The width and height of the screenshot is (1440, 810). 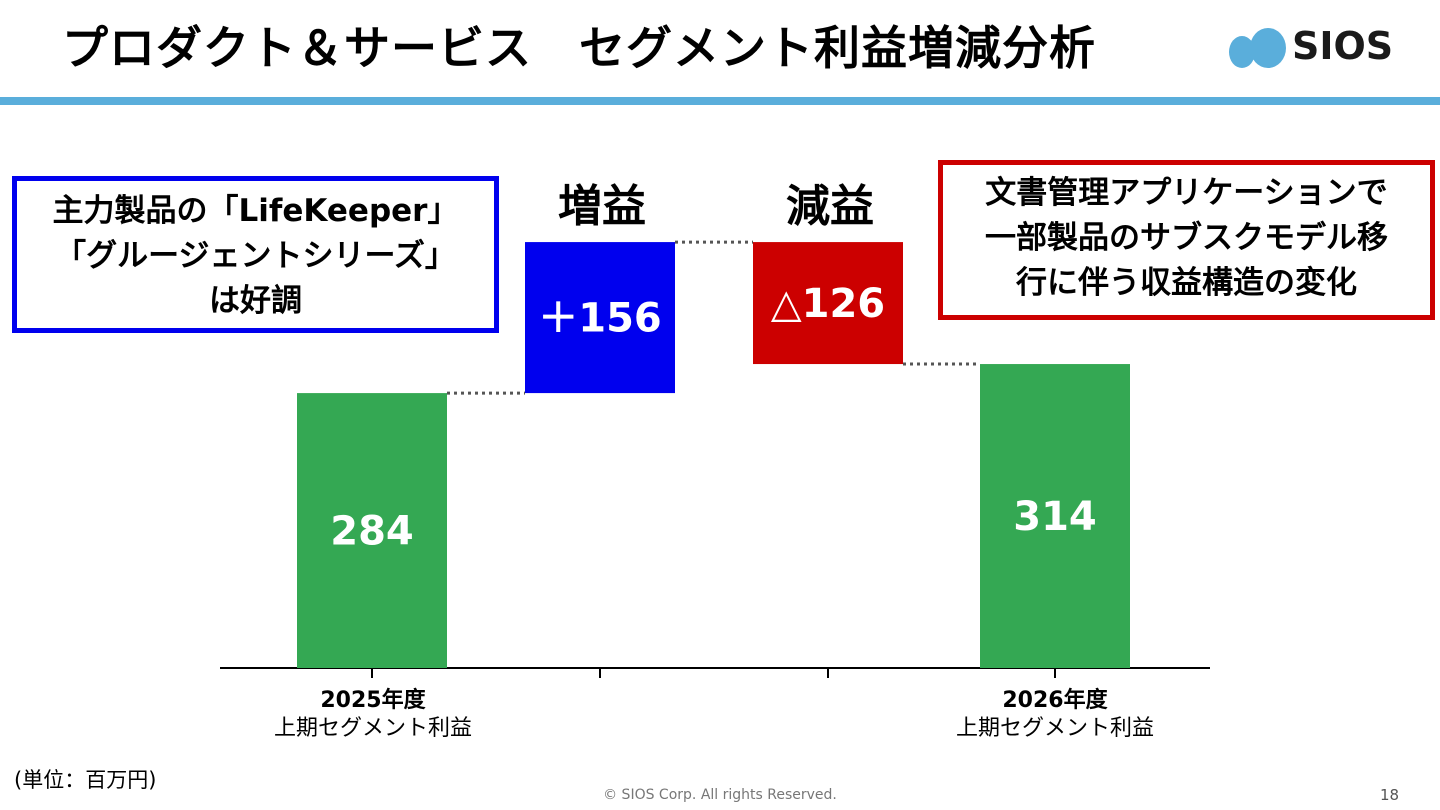 I want to click on decrease-header: 減益, so click(x=830, y=206).